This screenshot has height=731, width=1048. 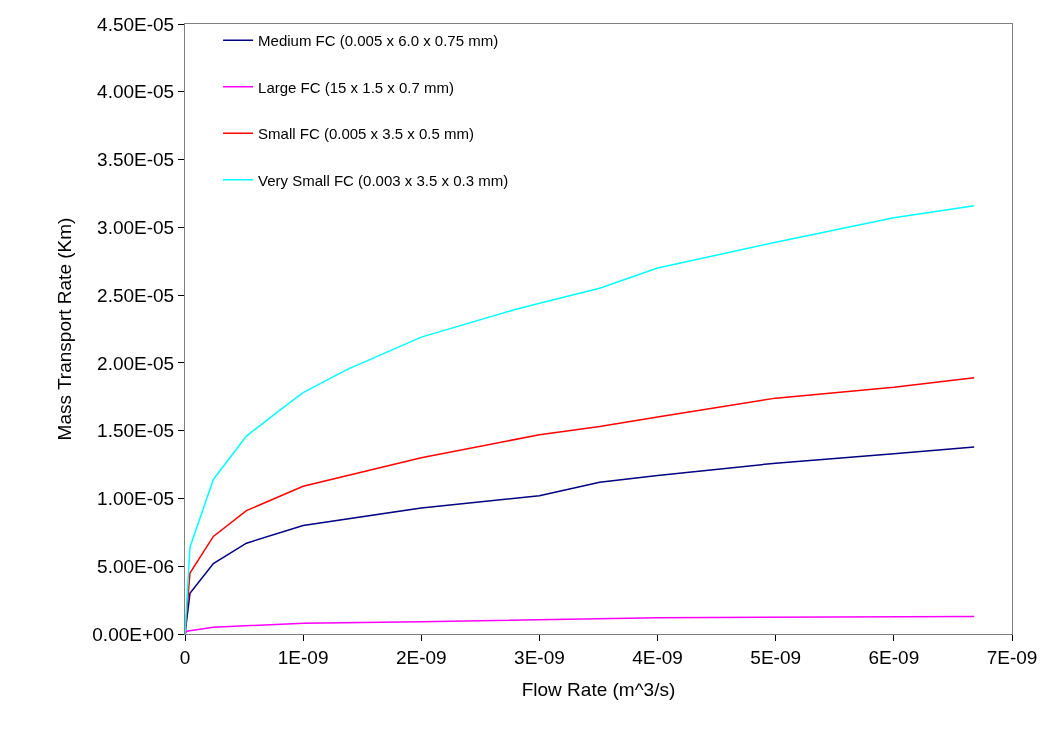 I want to click on x-tick-label: 7E-09, so click(x=1012, y=657).